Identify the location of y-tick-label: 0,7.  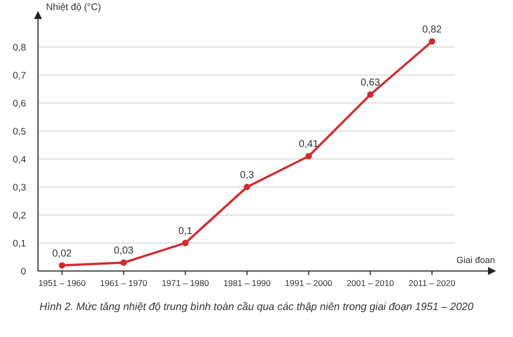
(19, 76).